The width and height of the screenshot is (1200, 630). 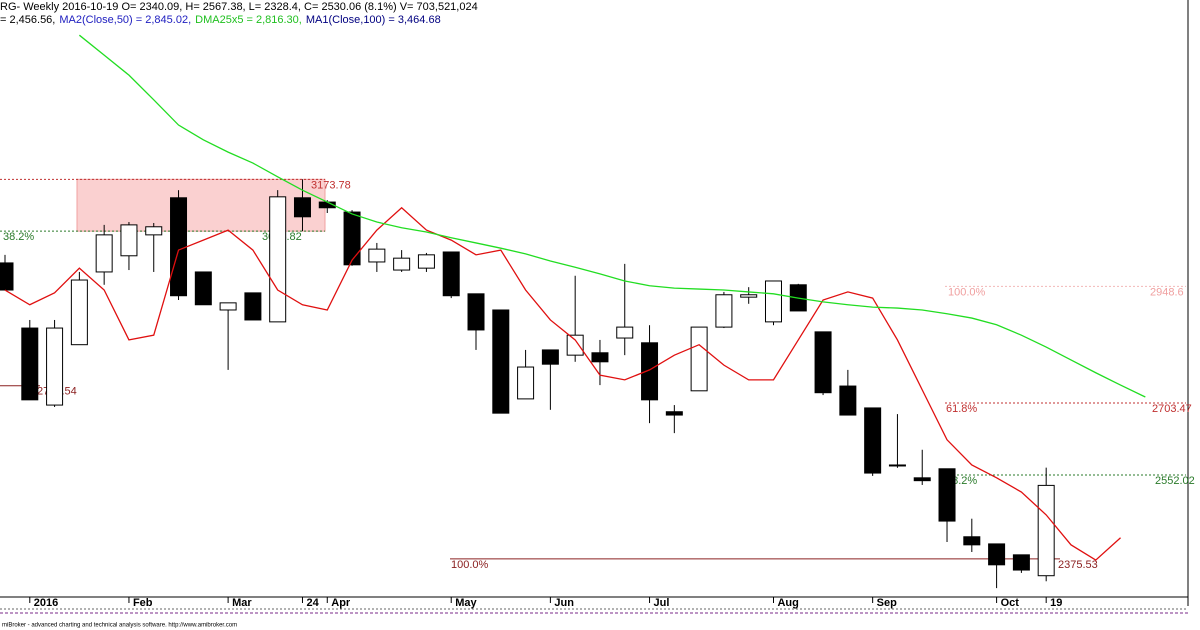 I want to click on x-tick-label: Aug, so click(x=787, y=603).